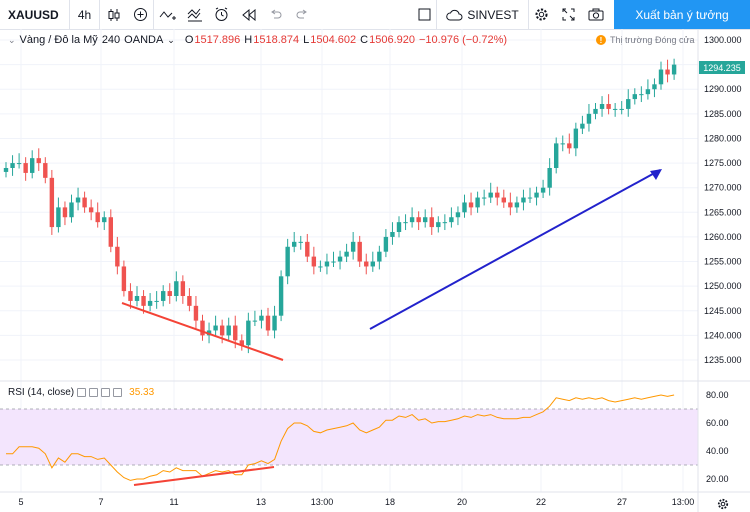 The width and height of the screenshot is (750, 512). Describe the element at coordinates (35, 14) in the screenshot. I see `symbol-search-button: XAUUSD` at that location.